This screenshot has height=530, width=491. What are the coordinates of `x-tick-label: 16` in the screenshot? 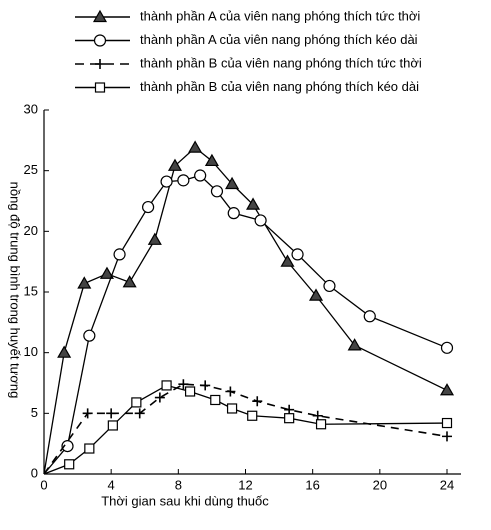 It's located at (312, 484).